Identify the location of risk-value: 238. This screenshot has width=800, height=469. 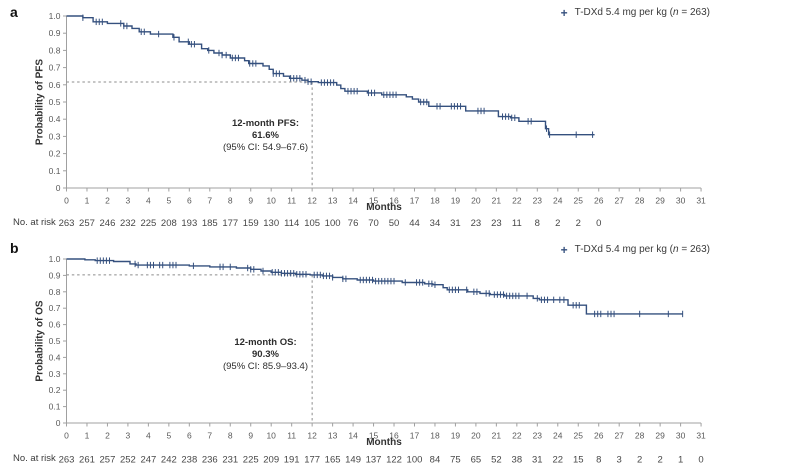
(189, 460).